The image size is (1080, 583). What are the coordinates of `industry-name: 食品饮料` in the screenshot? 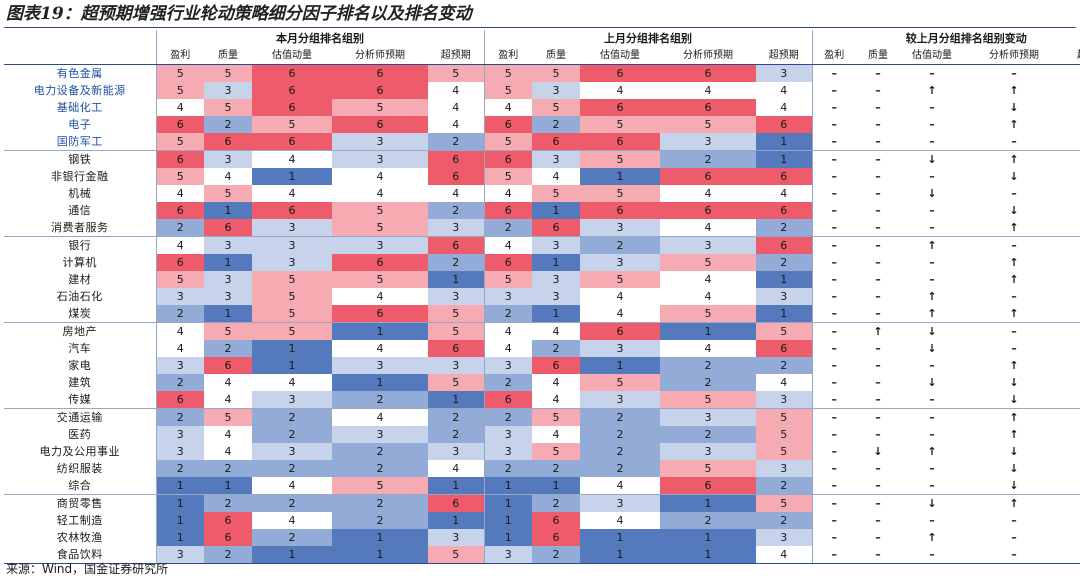 It's located at (80, 555).